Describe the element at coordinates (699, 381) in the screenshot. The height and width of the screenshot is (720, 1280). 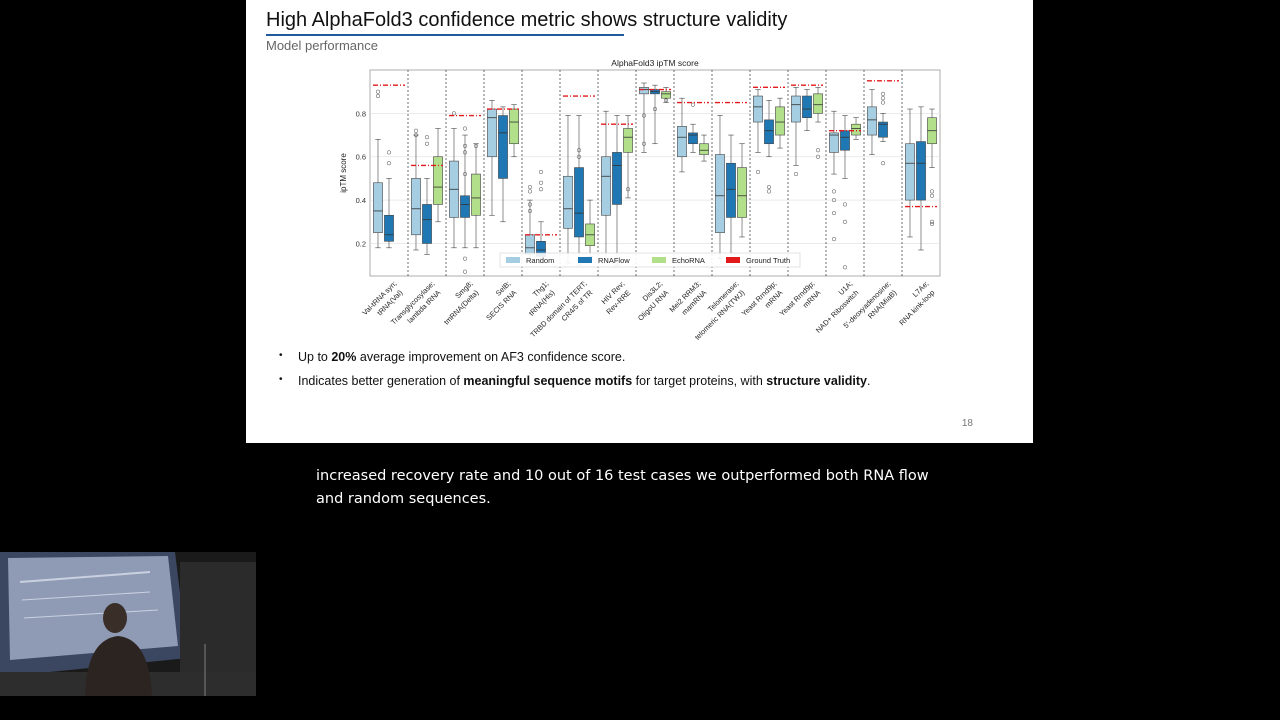
I see `bullet-2-run-2: for target proteins, with` at that location.